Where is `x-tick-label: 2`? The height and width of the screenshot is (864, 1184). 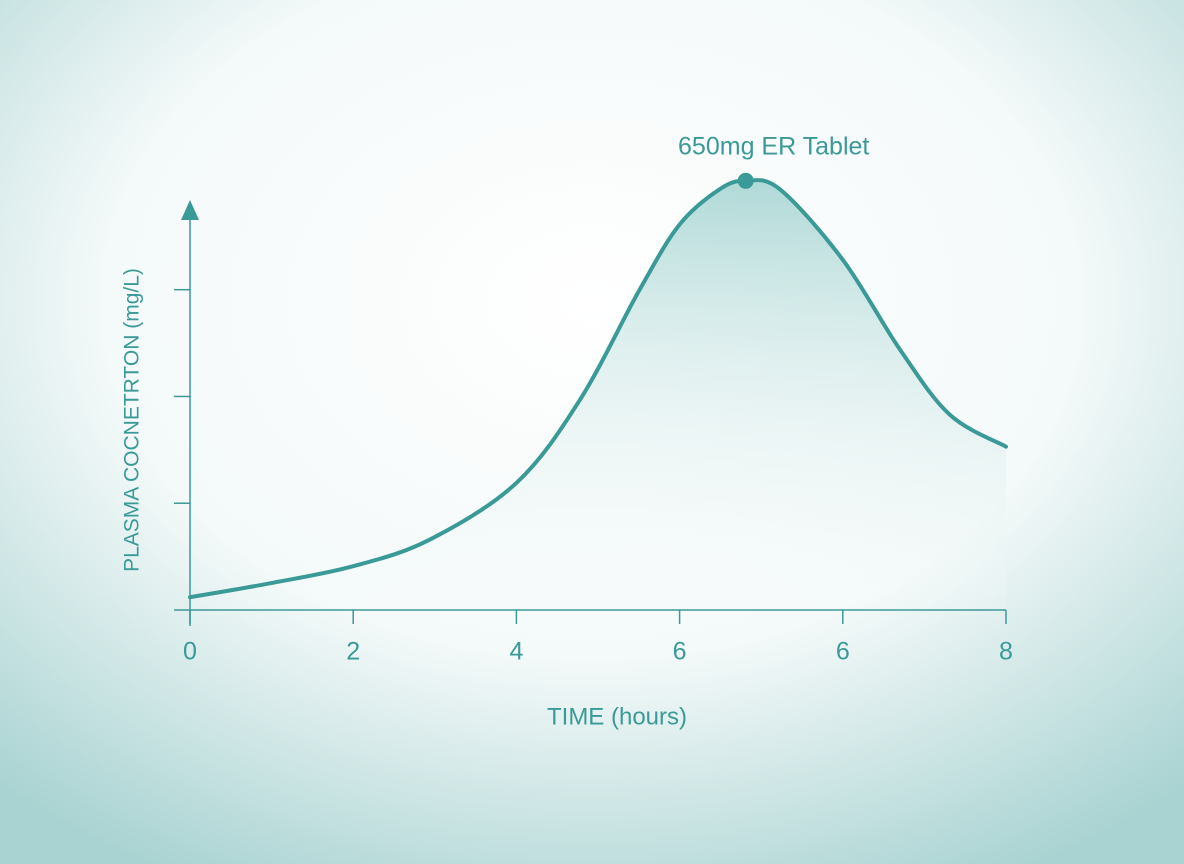 x-tick-label: 2 is located at coordinates (353, 652).